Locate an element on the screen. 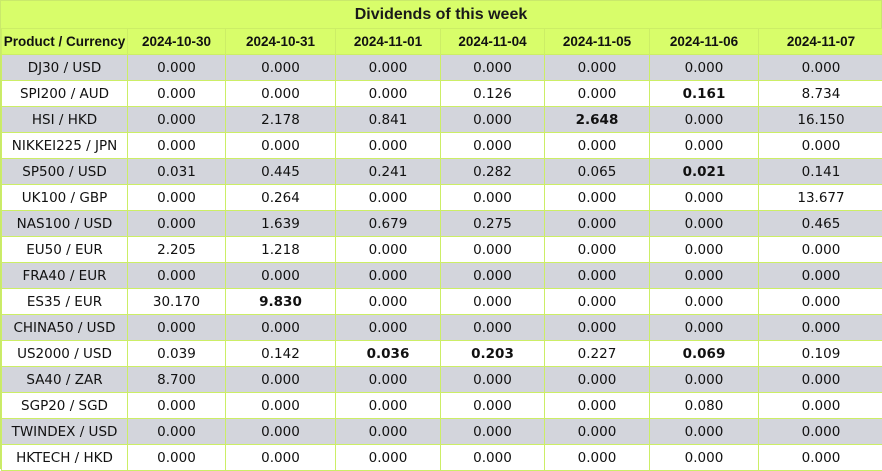 Image resolution: width=882 pixels, height=471 pixels. dividend-value-cell: 2.205 is located at coordinates (177, 250).